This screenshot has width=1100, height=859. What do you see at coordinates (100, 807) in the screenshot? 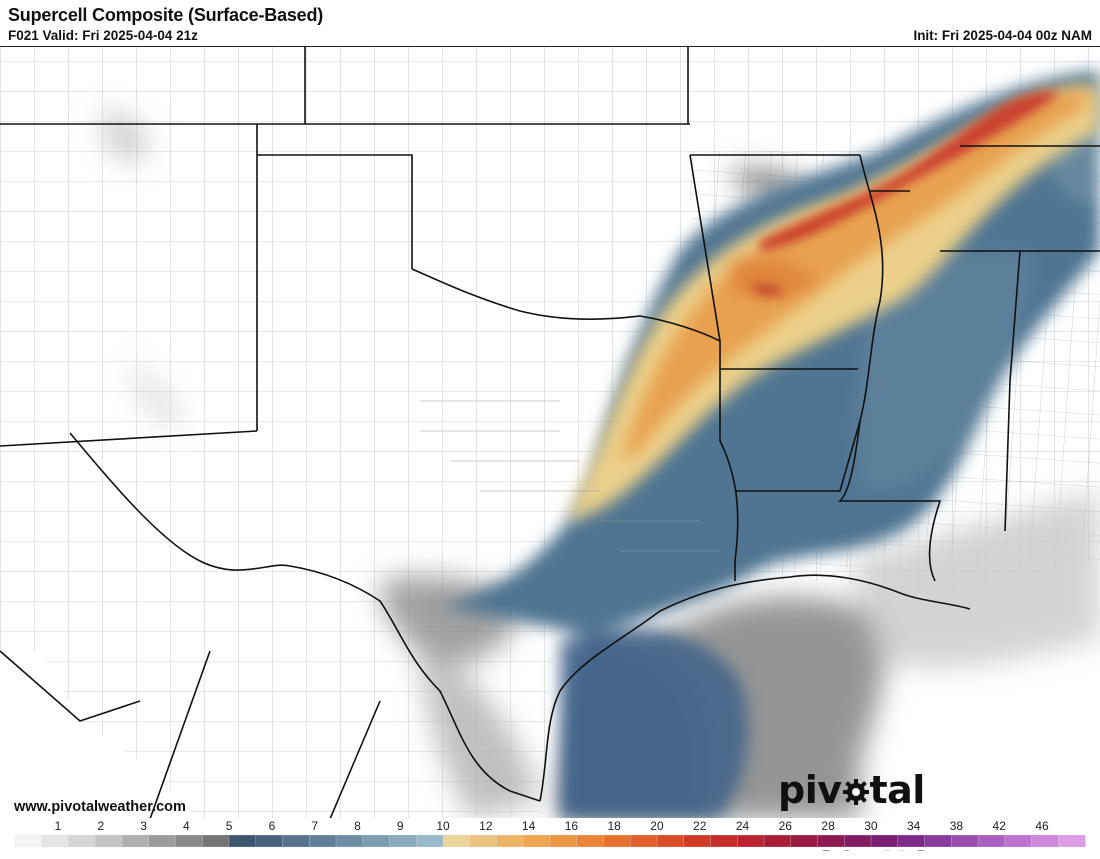
I see `website-url: www.pivotalweather.com` at bounding box center [100, 807].